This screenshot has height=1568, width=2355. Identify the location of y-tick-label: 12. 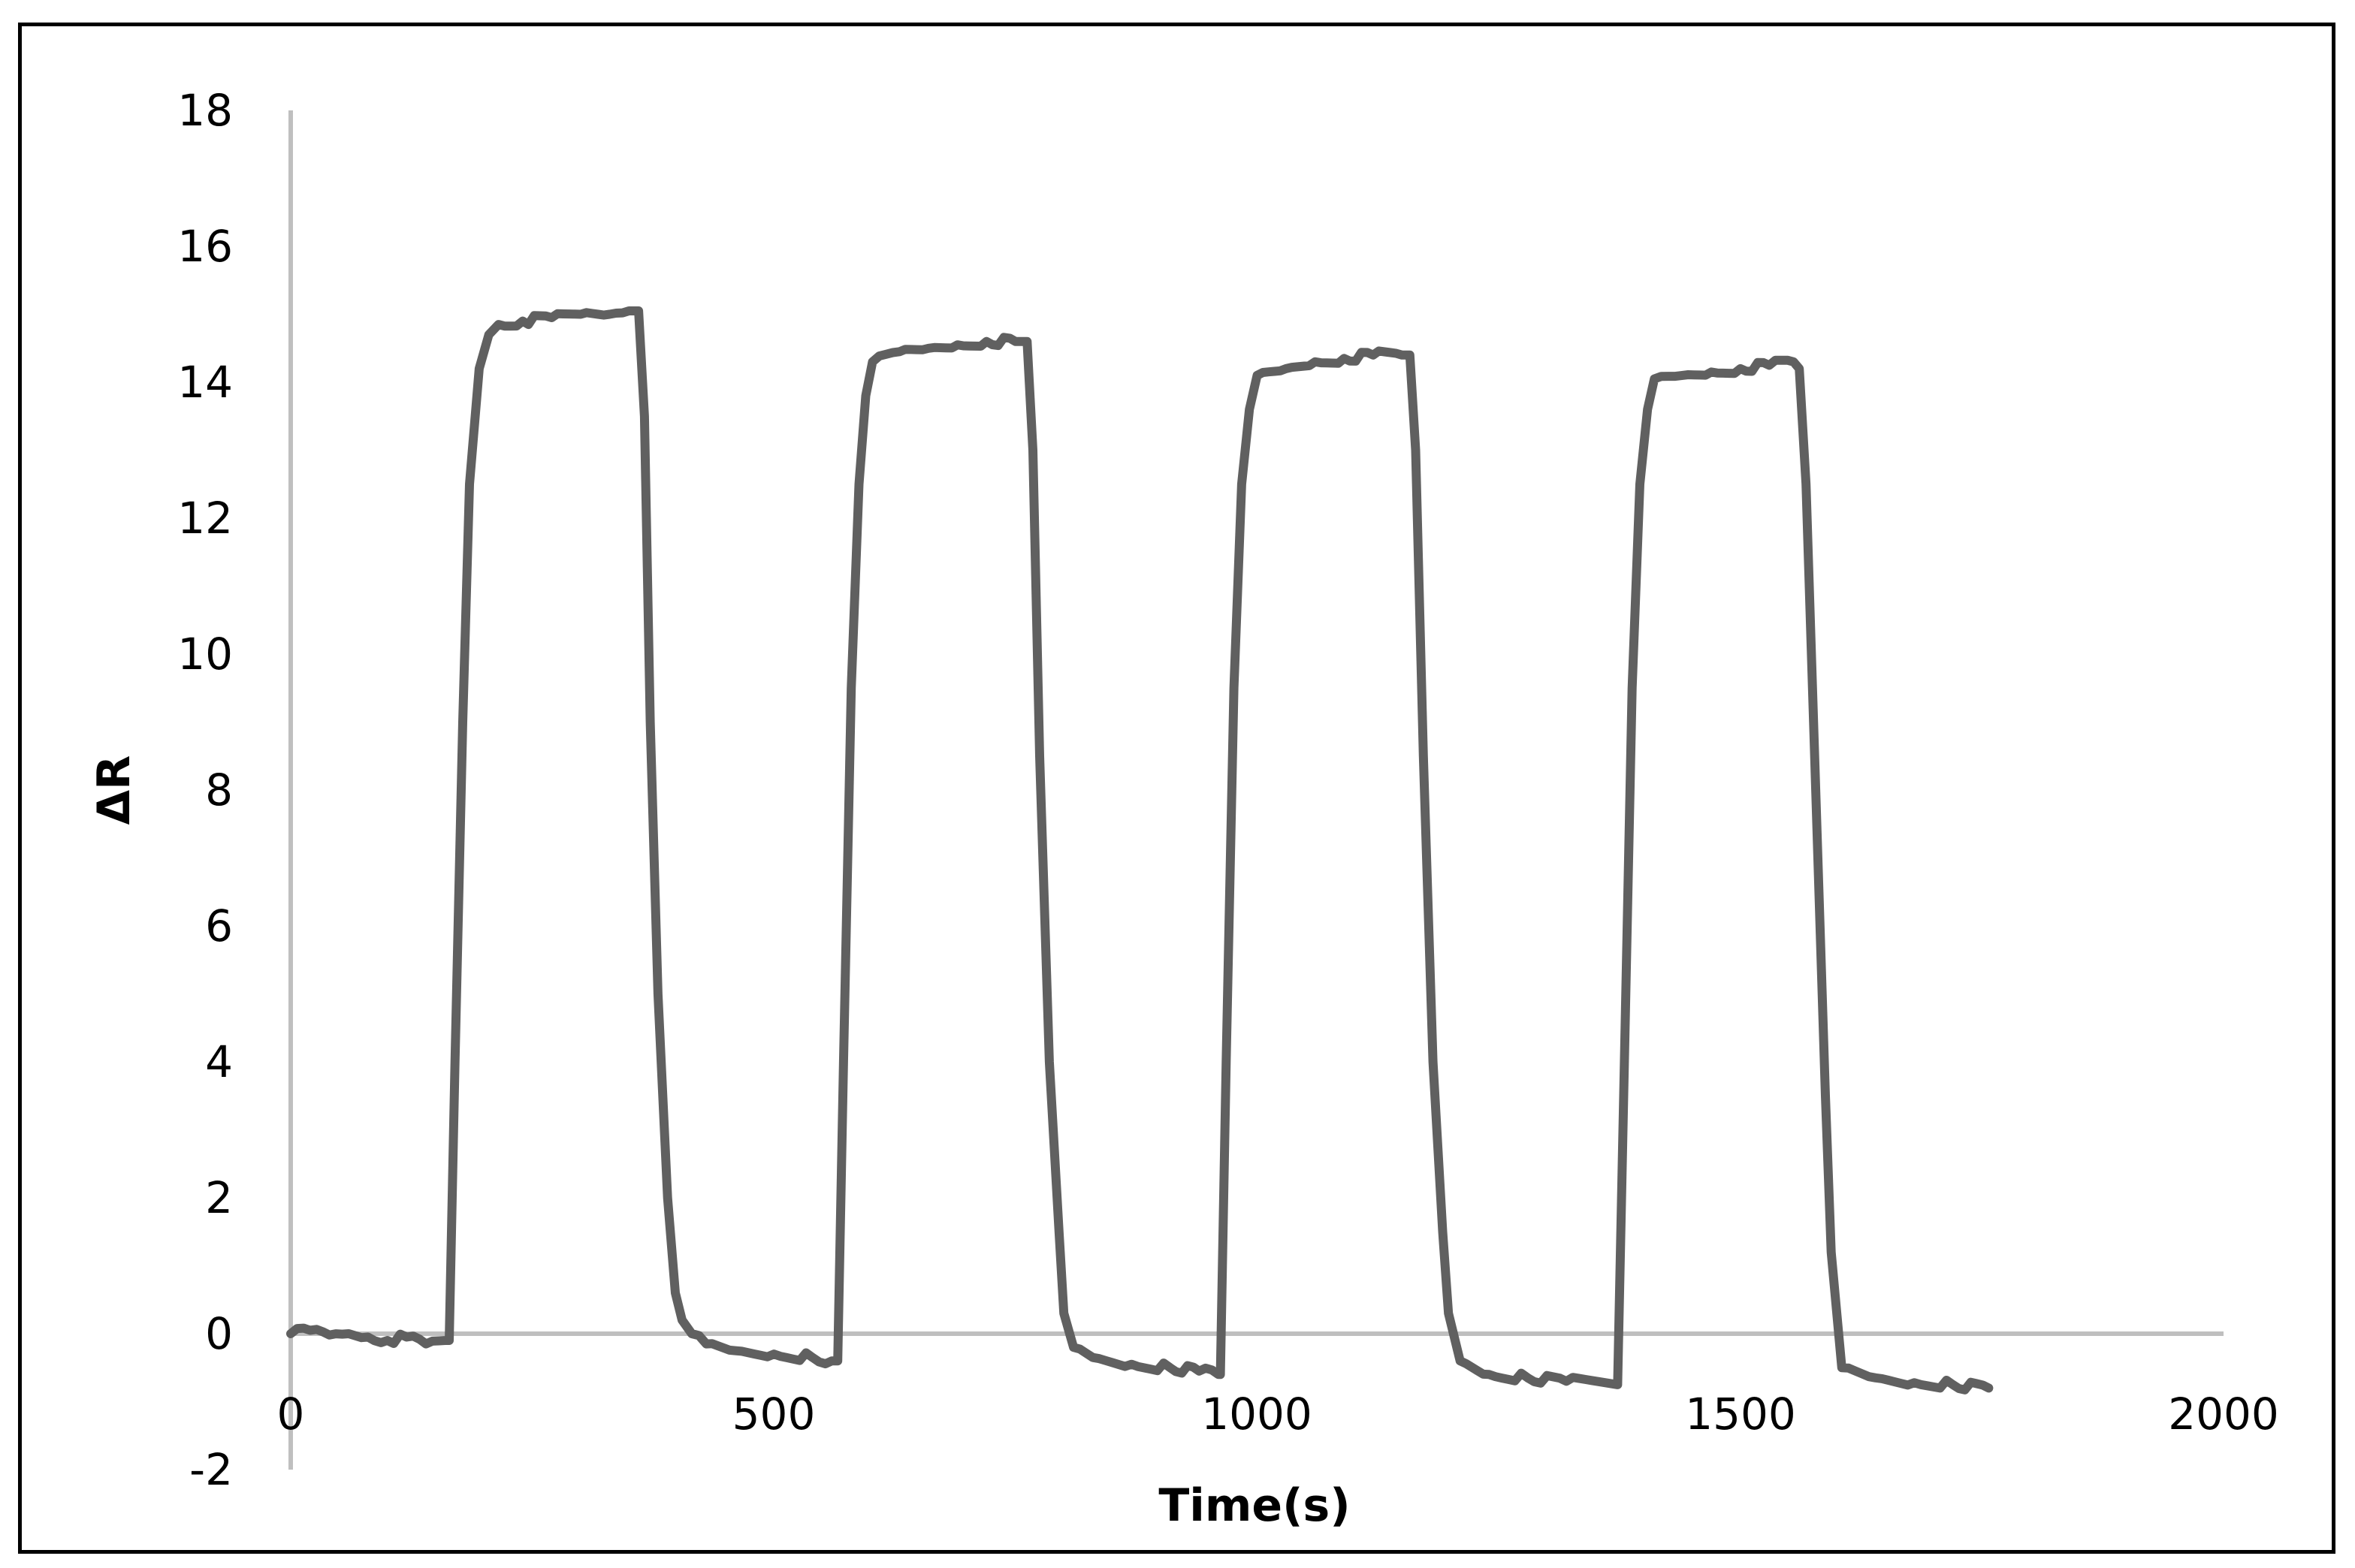
(205, 518).